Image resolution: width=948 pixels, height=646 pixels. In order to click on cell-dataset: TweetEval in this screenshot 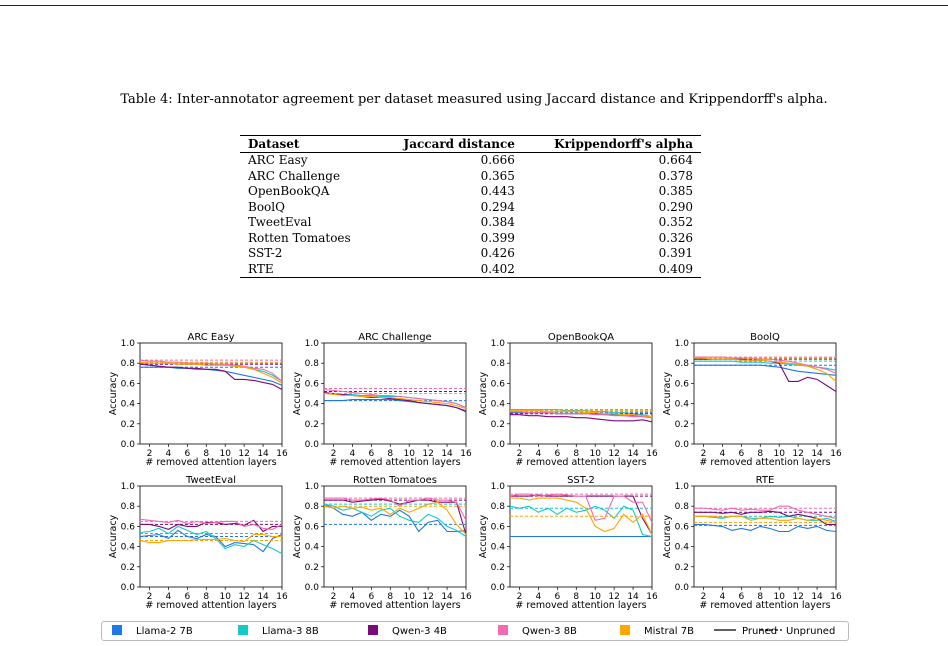, I will do `click(280, 222)`.